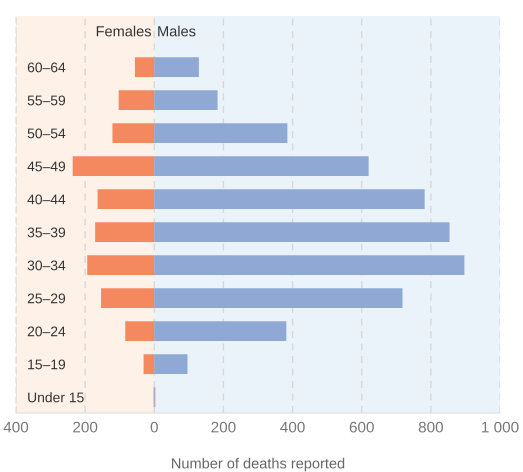 Image resolution: width=523 pixels, height=472 pixels. I want to click on y-tick-label: 15–19, so click(47, 364).